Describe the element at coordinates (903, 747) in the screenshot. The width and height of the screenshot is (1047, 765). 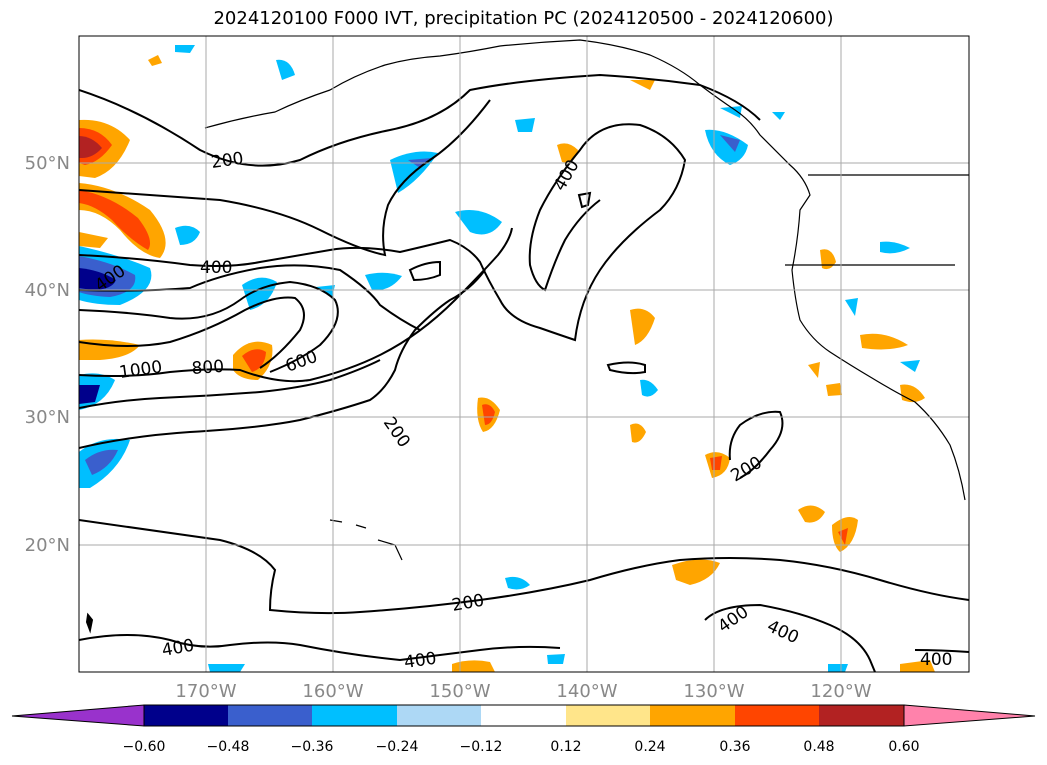
I see `colorbar-tick: 0.60` at that location.